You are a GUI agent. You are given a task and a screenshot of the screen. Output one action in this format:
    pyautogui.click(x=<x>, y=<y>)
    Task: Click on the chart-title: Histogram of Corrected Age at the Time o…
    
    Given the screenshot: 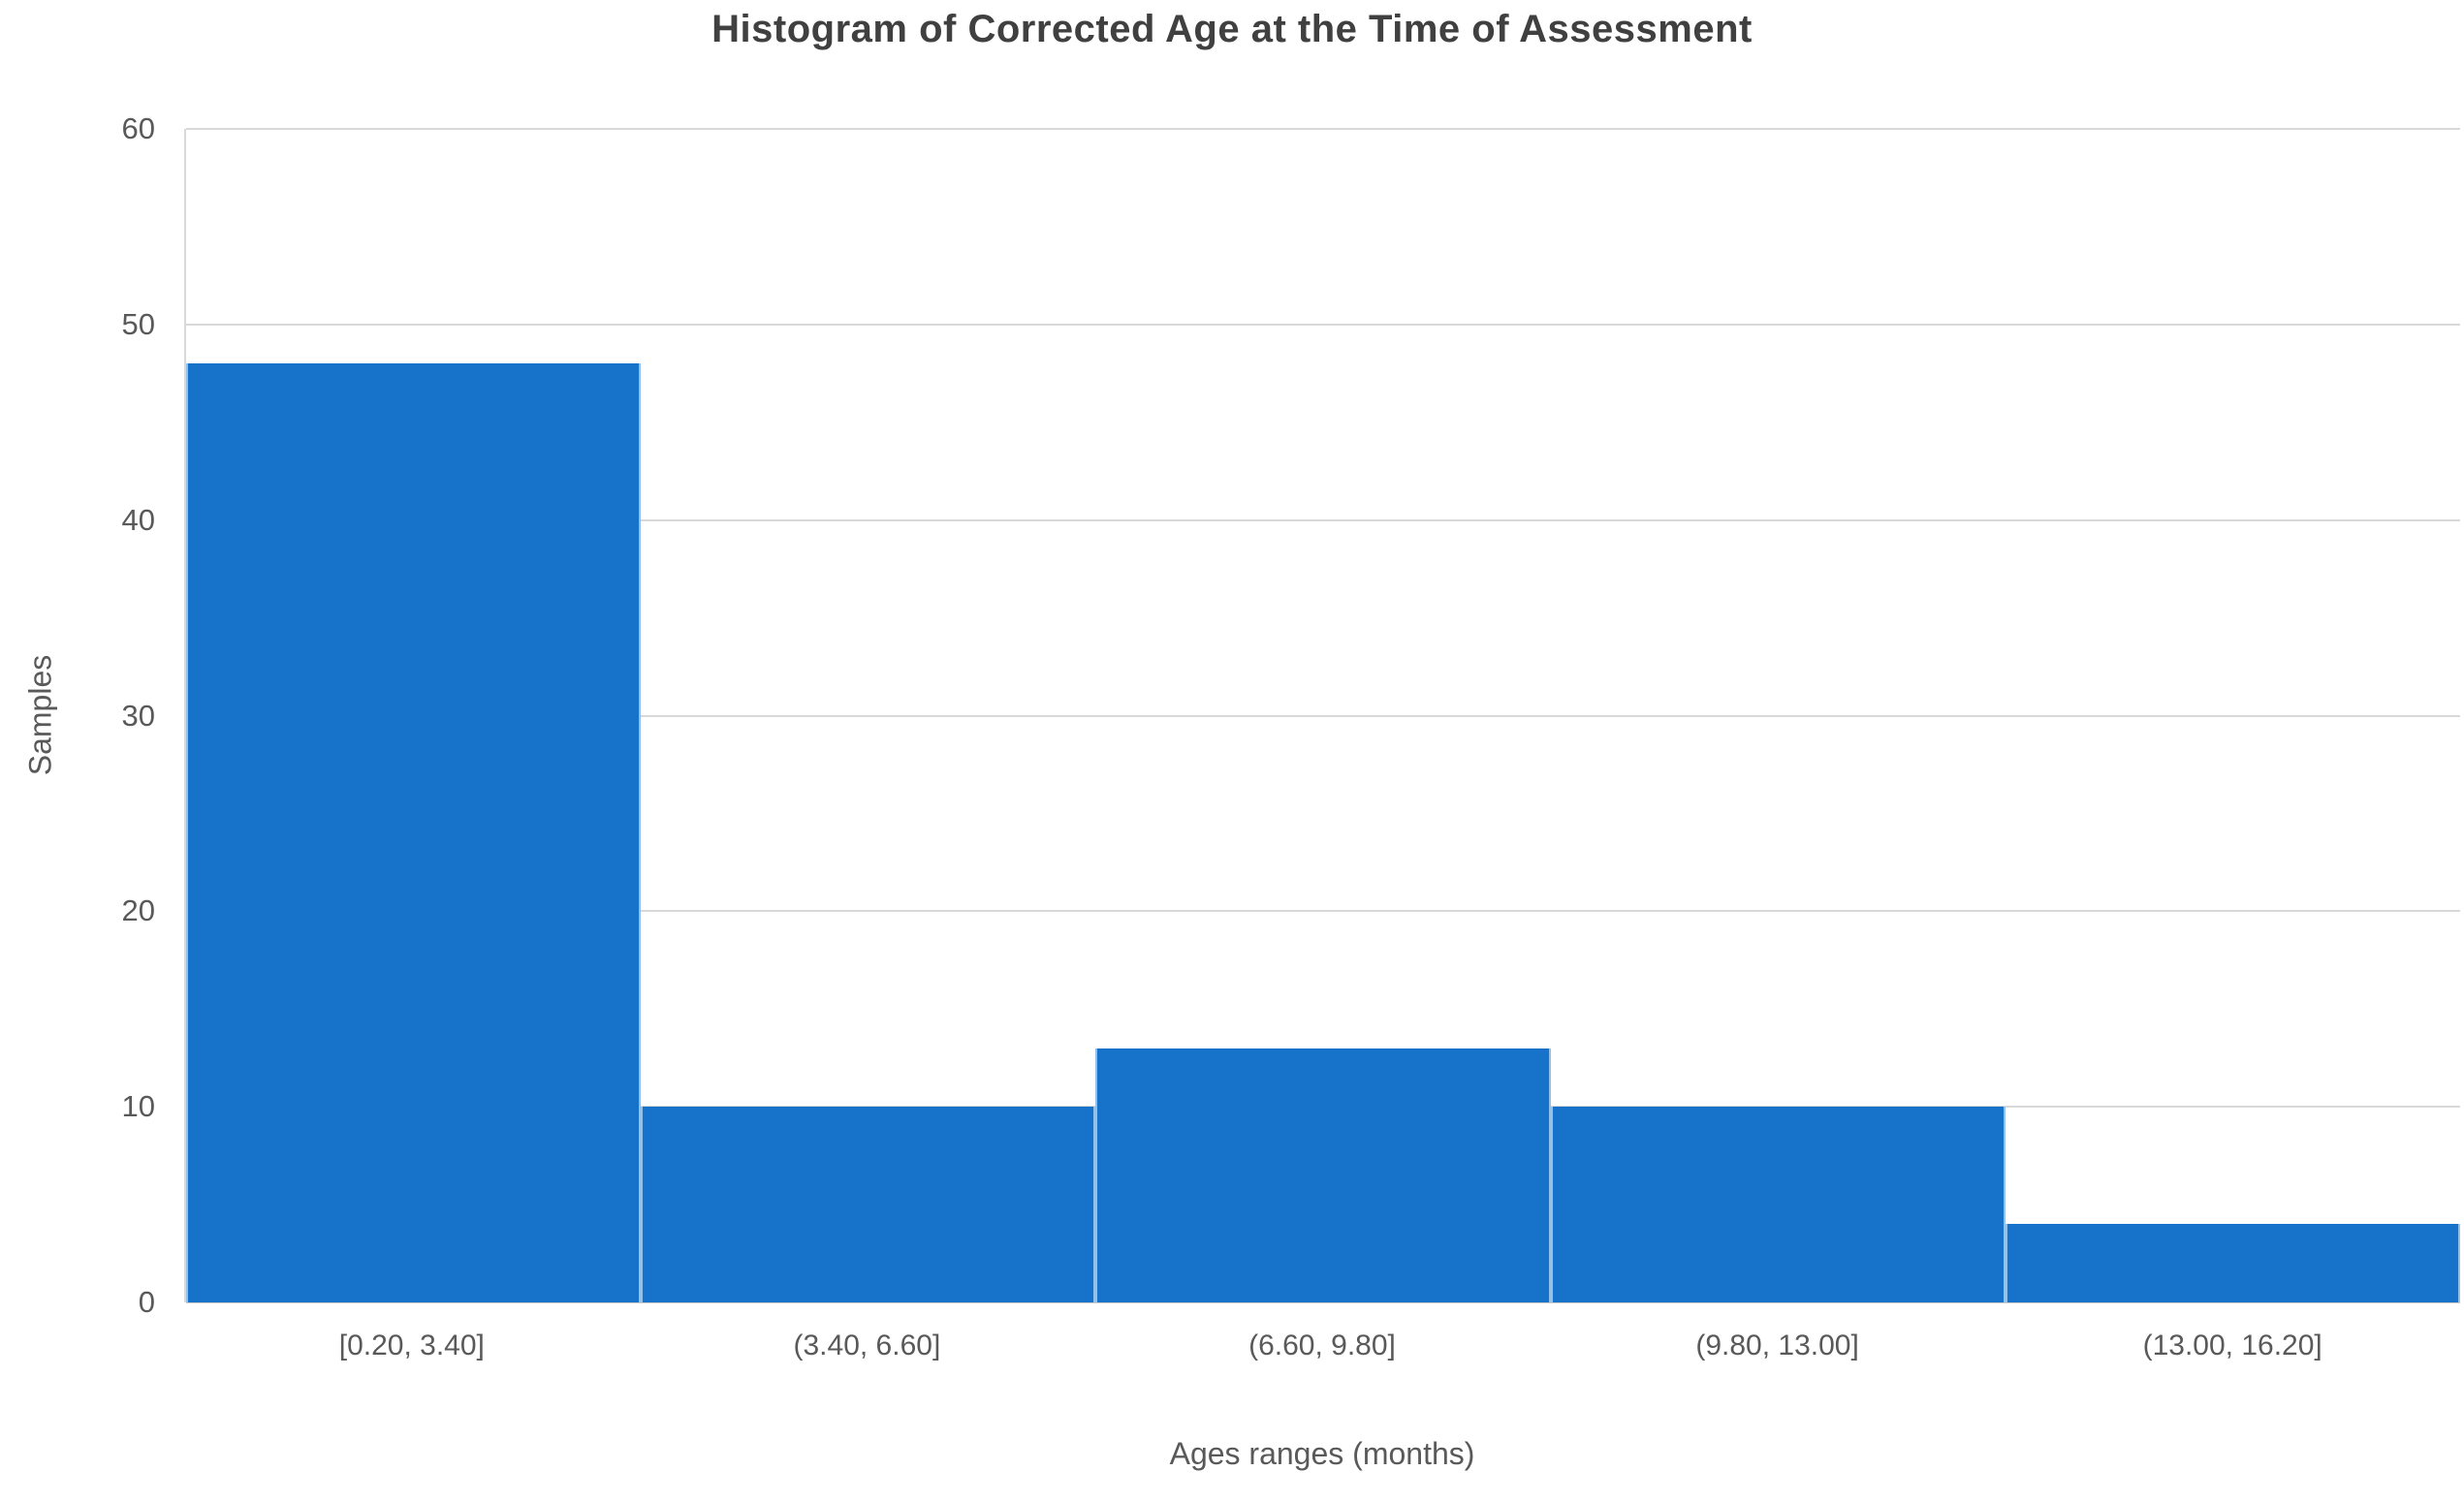 What is the action you would take?
    pyautogui.click(x=1232, y=29)
    